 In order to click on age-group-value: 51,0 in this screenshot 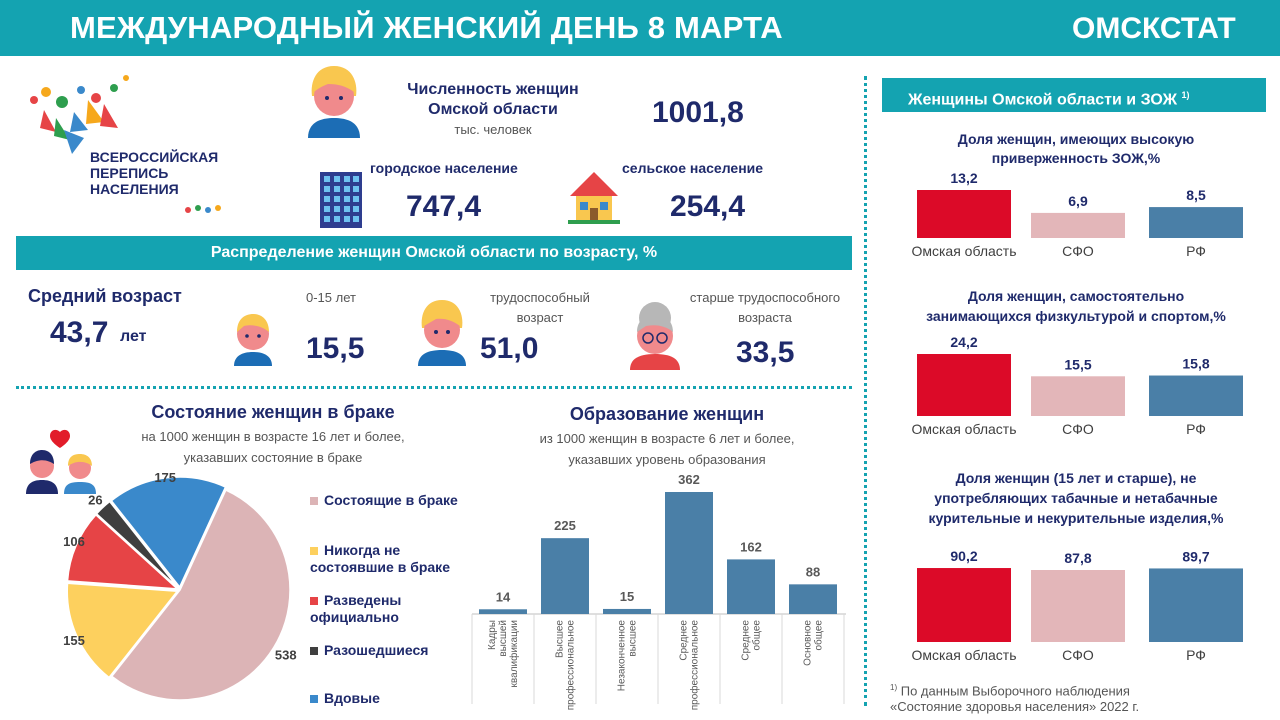, I will do `click(509, 348)`.